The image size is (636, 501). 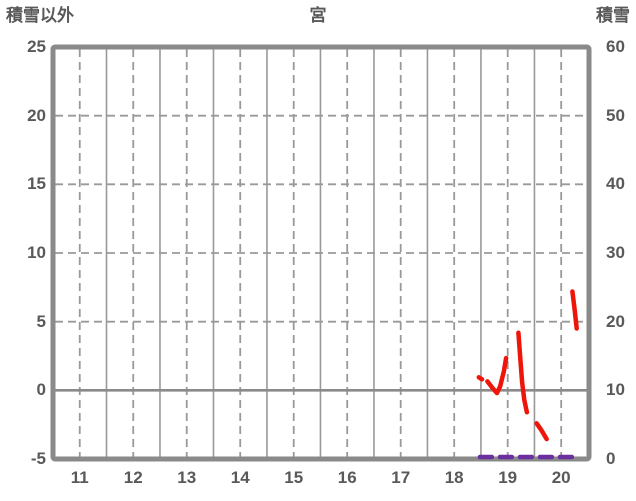 I want to click on left-axis-tick-label: 20, so click(x=36, y=115).